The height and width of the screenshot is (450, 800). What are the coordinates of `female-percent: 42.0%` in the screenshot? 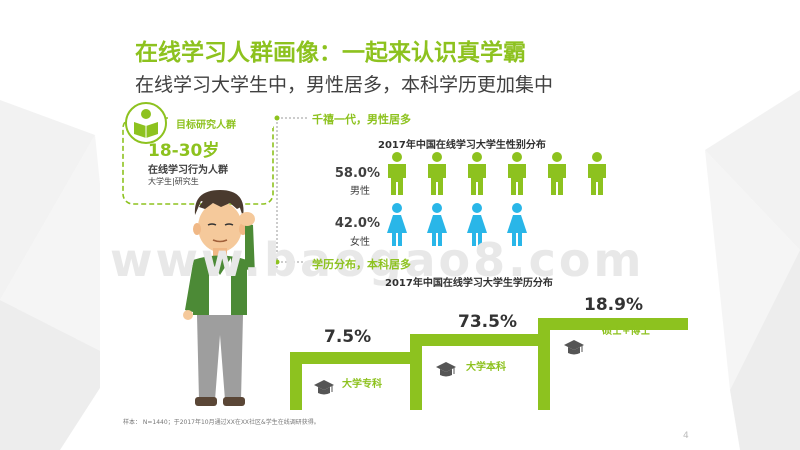 It's located at (357, 223).